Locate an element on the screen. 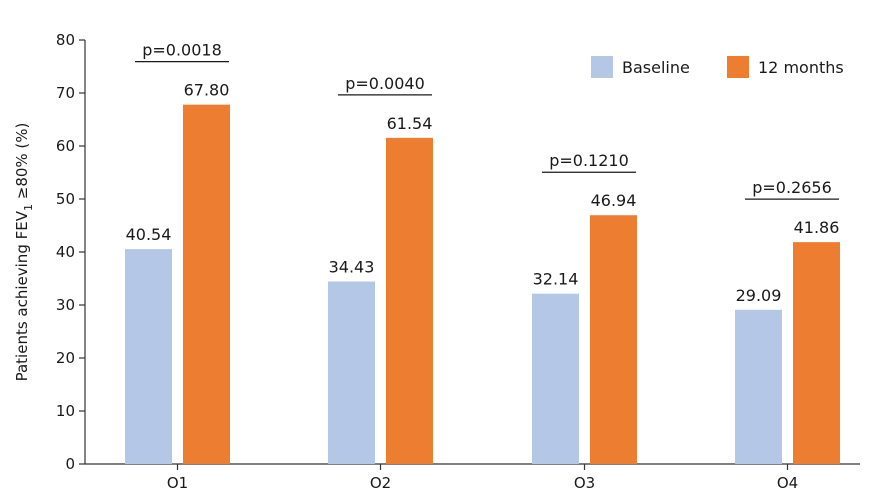 The image size is (877, 489). x-tick-label: O2 is located at coordinates (380, 481).